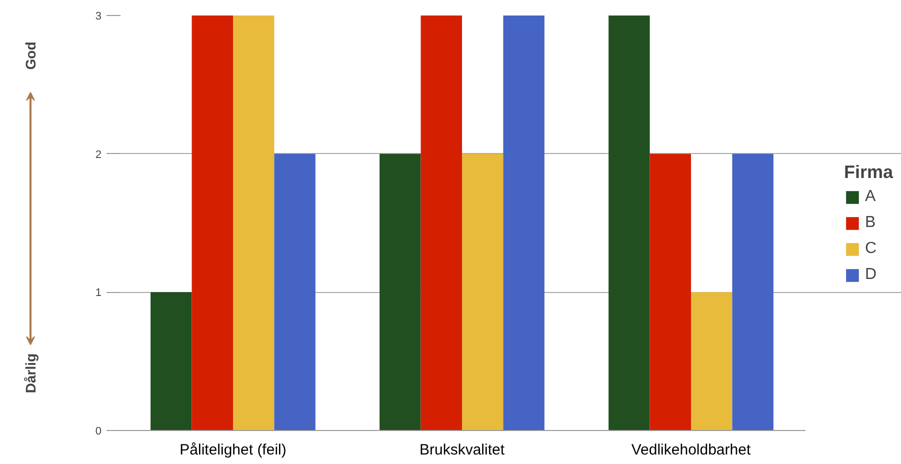 This screenshot has width=901, height=464. What do you see at coordinates (98, 154) in the screenshot?
I see `y-tick-label: 2` at bounding box center [98, 154].